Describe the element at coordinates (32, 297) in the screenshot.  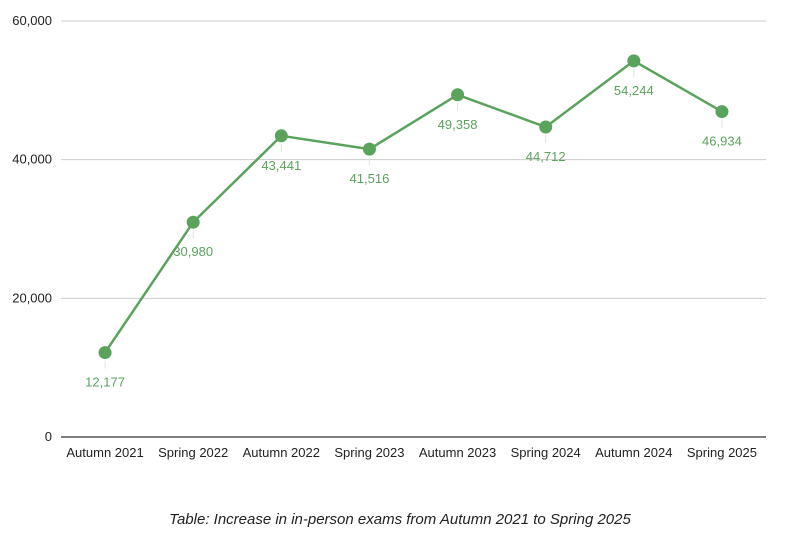
I see `y-tick-label: 20,000` at that location.